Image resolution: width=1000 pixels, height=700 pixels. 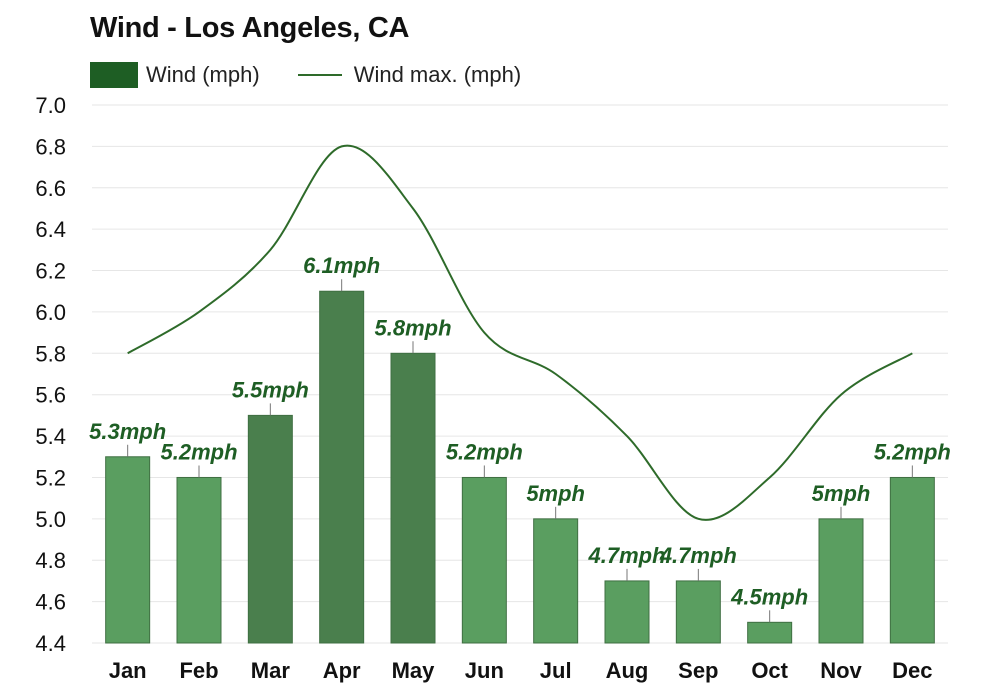 I want to click on y-tick-label: 5.6, so click(x=50, y=395).